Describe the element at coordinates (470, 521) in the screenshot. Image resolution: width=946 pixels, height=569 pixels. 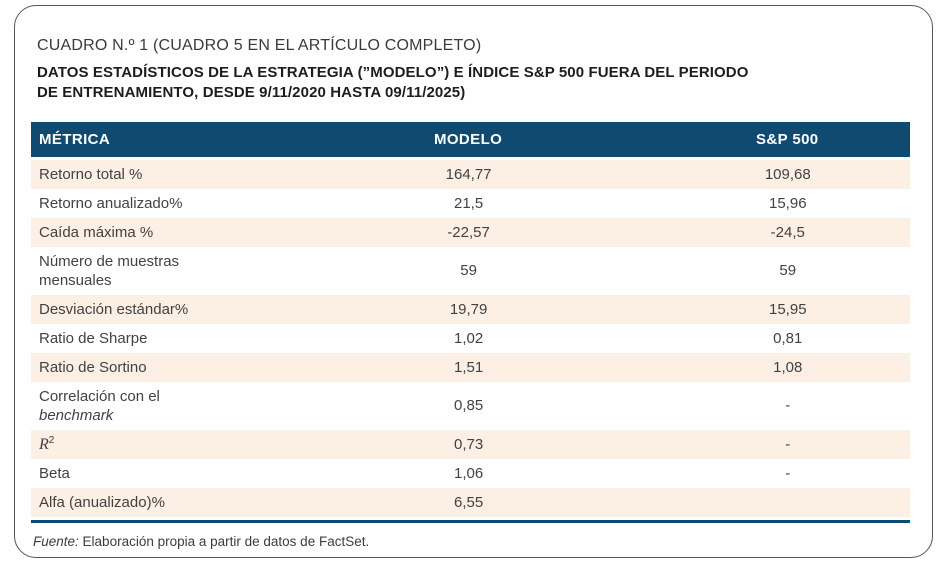
I see `table-bottom-rule` at that location.